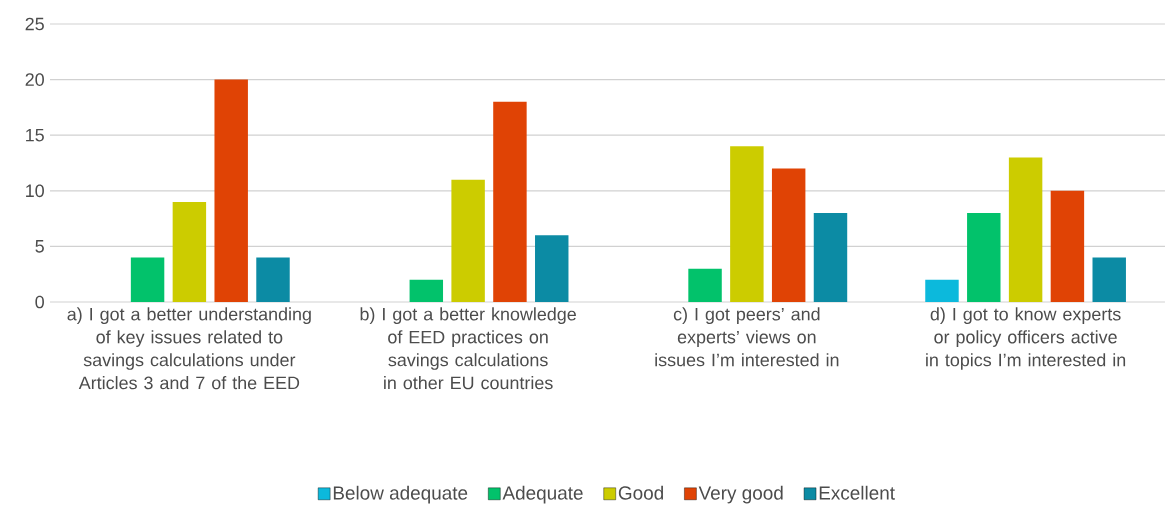  Describe the element at coordinates (39, 302) in the screenshot. I see `y-tick-label: 0` at that location.